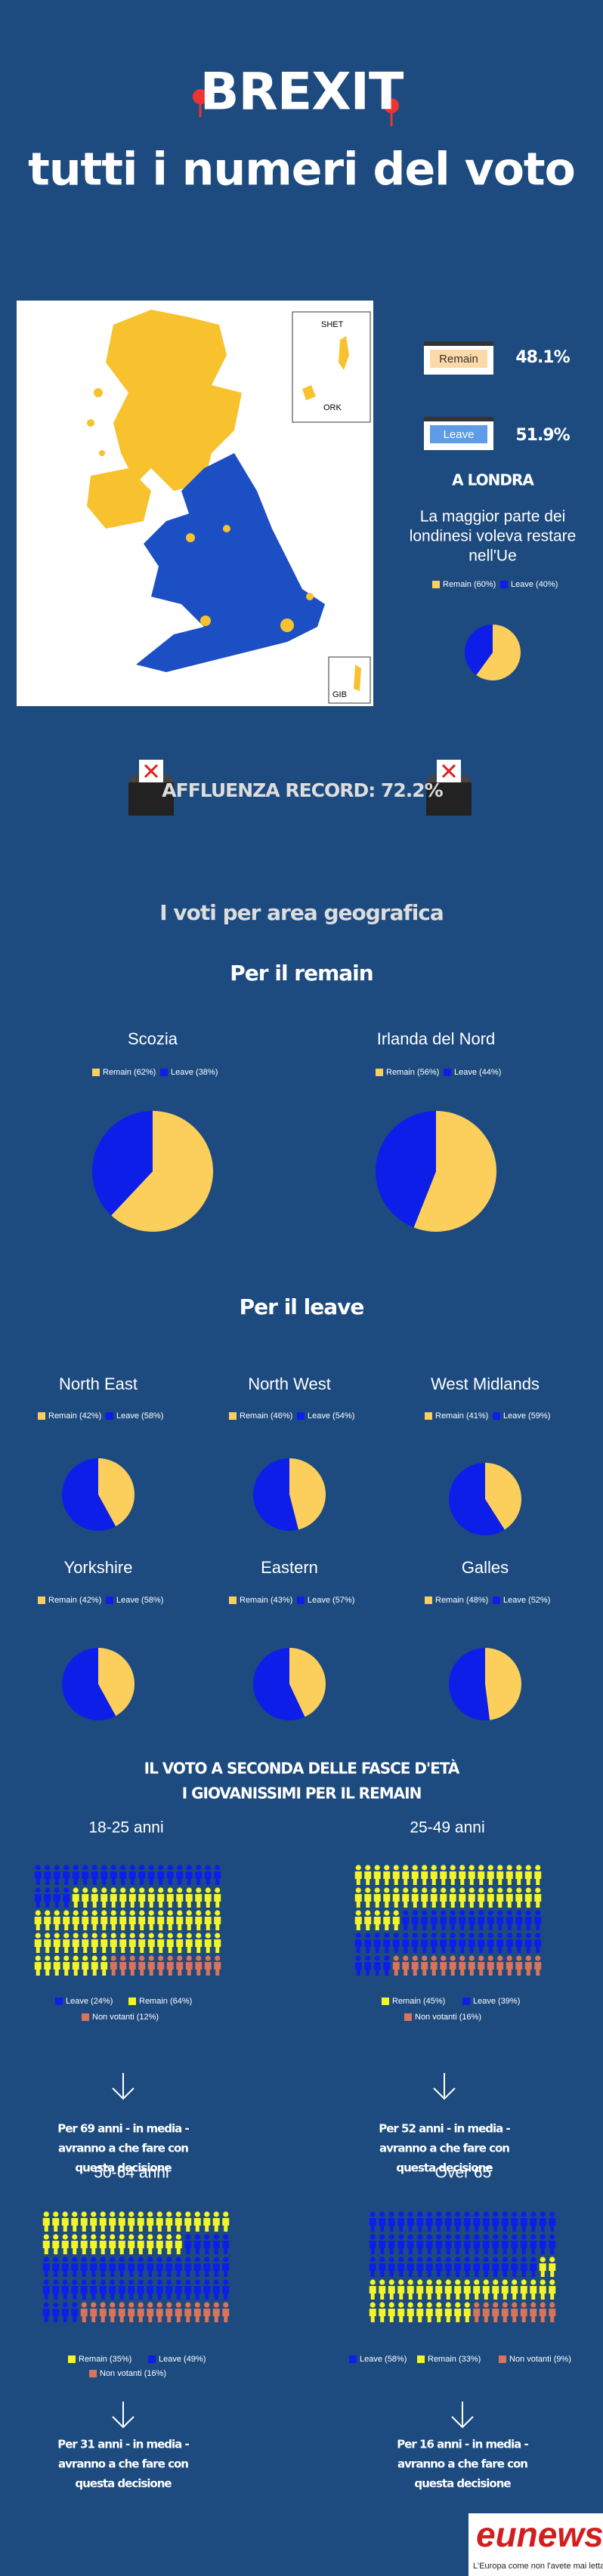  What do you see at coordinates (458, 433) in the screenshot?
I see `result-card` at bounding box center [458, 433].